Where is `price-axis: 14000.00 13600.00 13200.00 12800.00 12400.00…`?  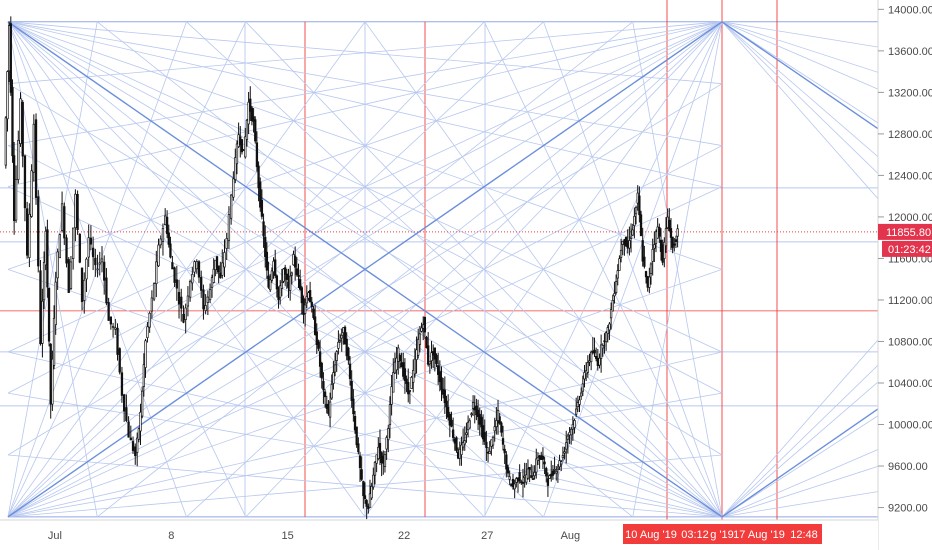
price-axis: 14000.00 13600.00 13200.00 12800.00 12400.00… is located at coordinates (904, 275).